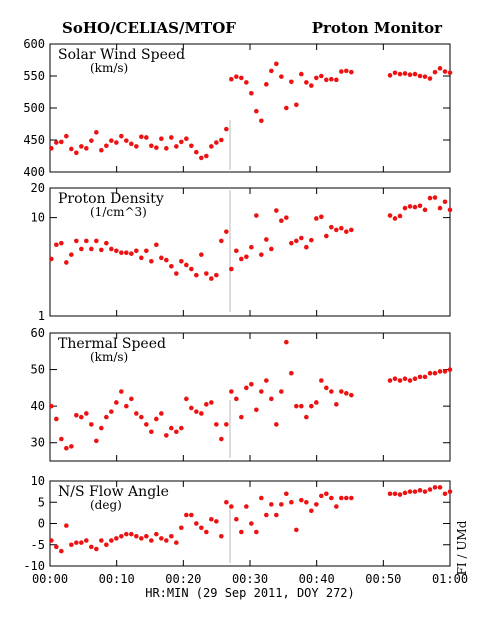  I want to click on y-tick-label: 1, so click(41, 316).